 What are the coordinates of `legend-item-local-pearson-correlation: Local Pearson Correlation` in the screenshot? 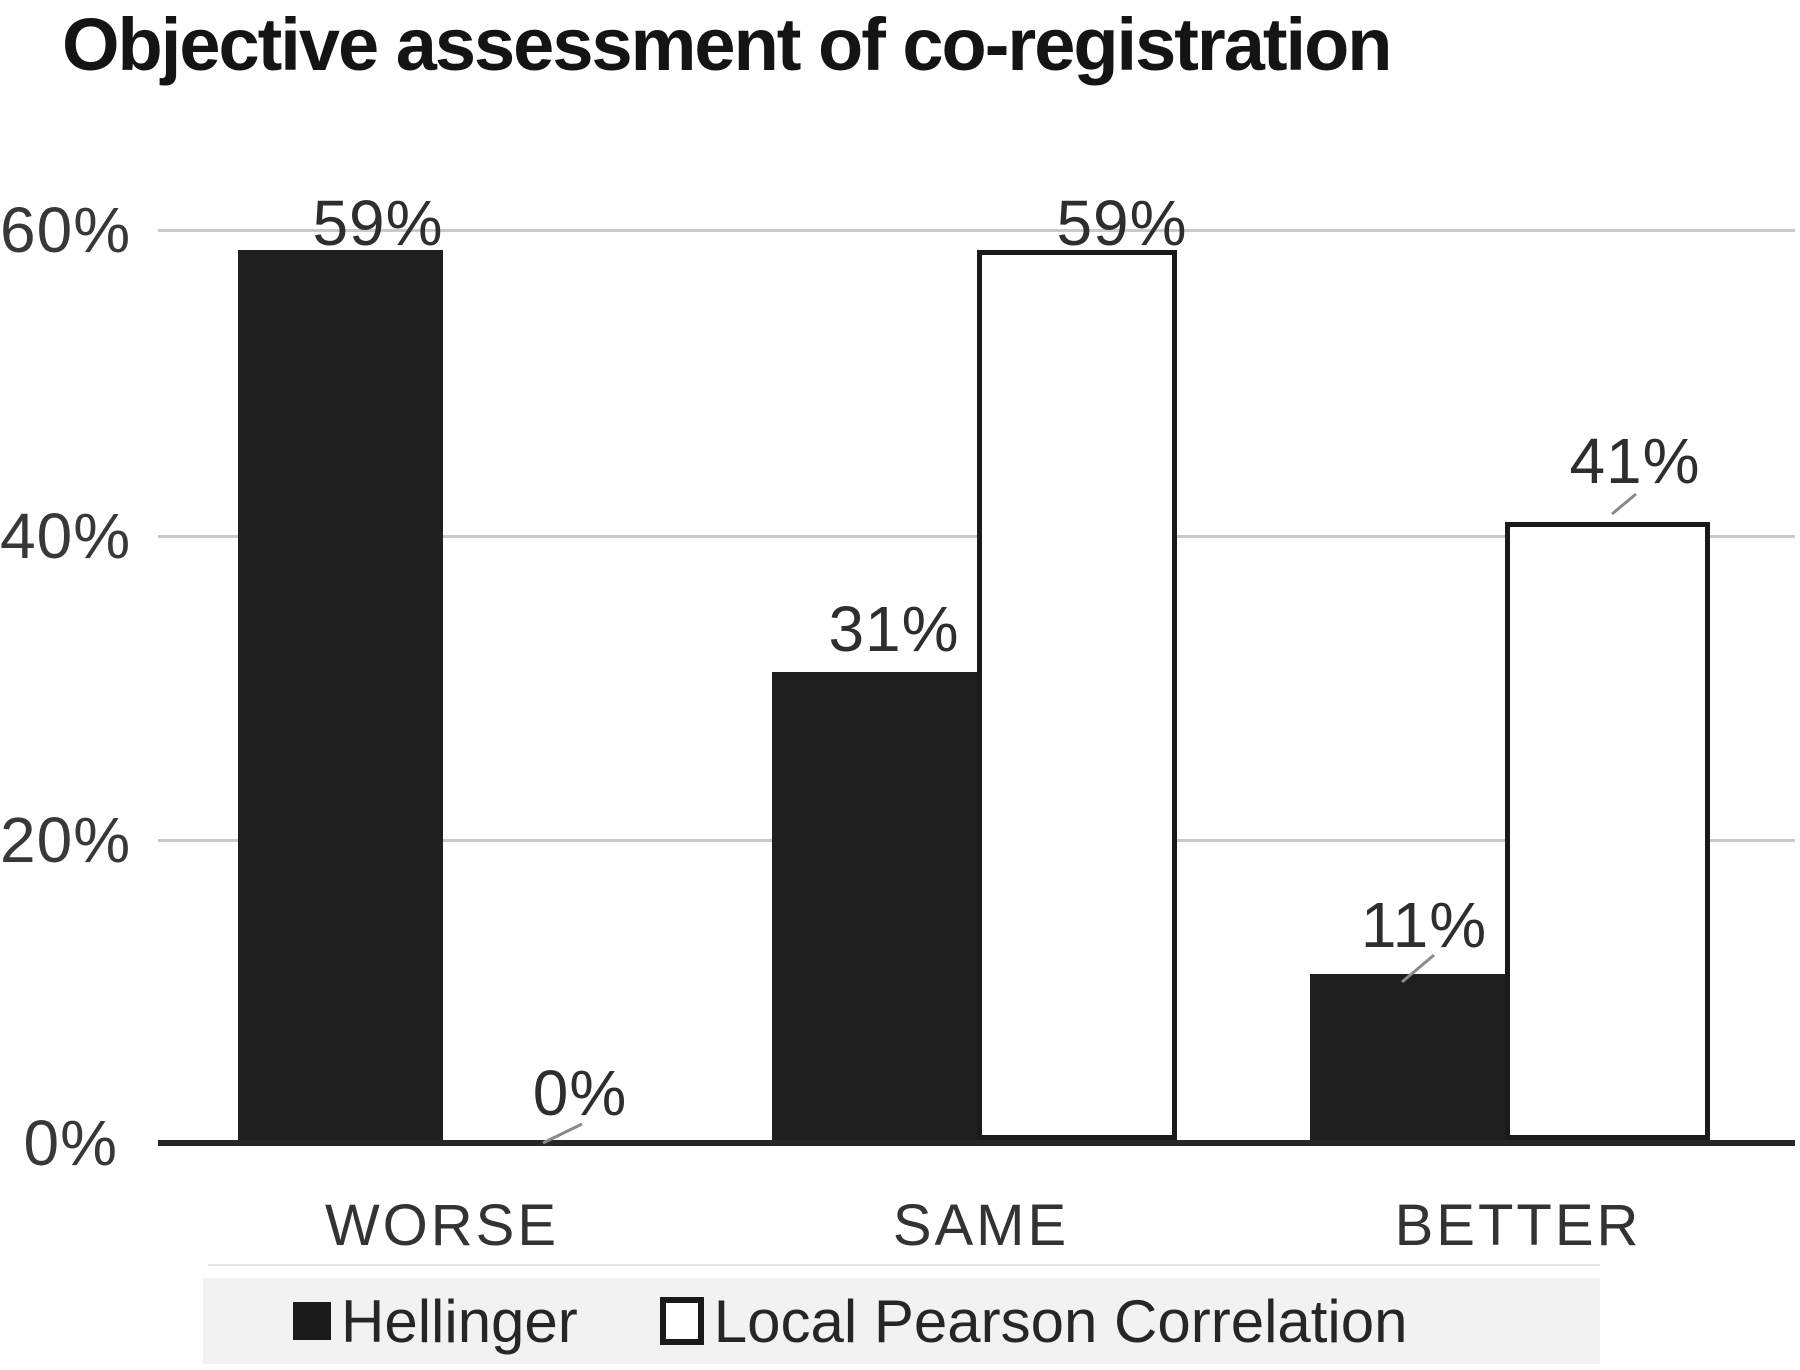 It's located at (993, 1321).